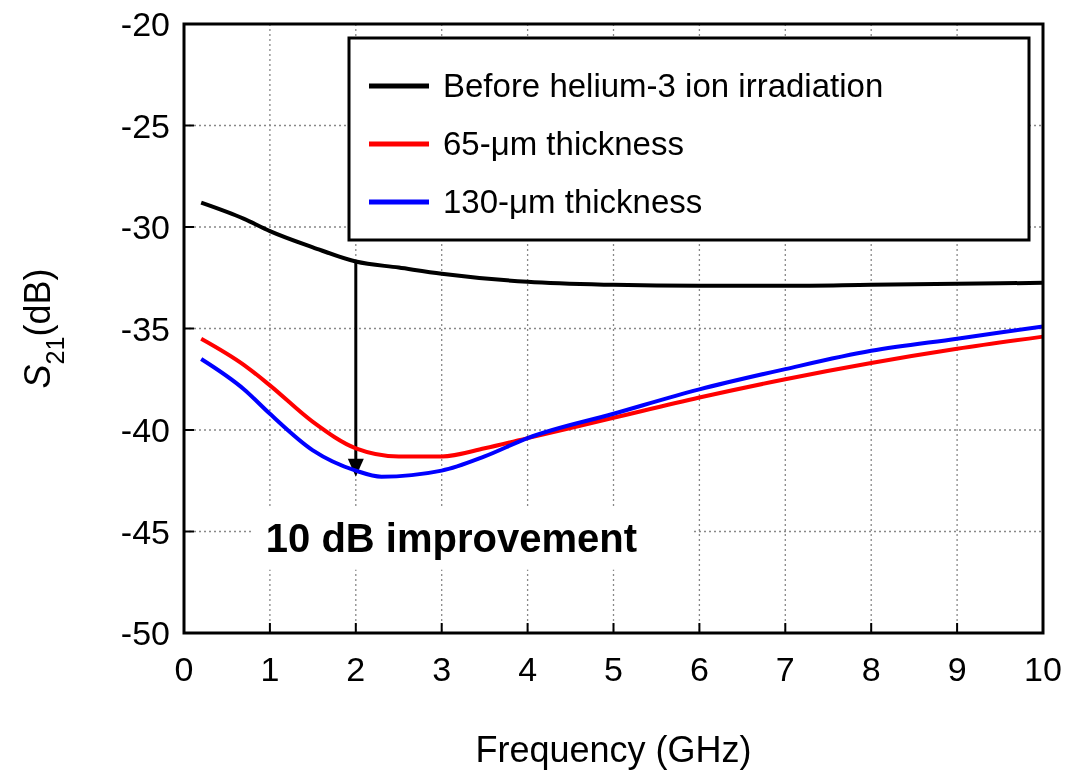 Image resolution: width=1072 pixels, height=772 pixels. I want to click on x-tick-label: 1, so click(270, 669).